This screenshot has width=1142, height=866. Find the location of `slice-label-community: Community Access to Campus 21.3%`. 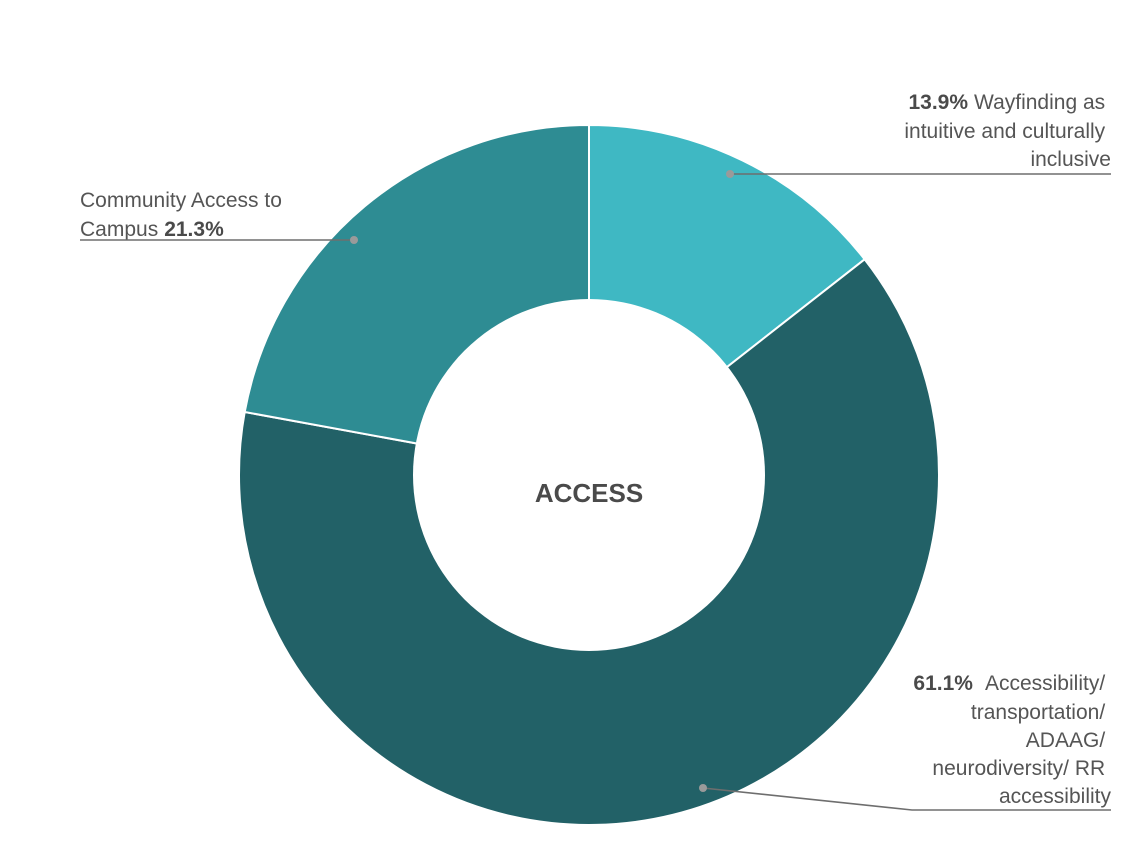

slice-label-community: Community Access to Campus 21.3% is located at coordinates (219, 216).